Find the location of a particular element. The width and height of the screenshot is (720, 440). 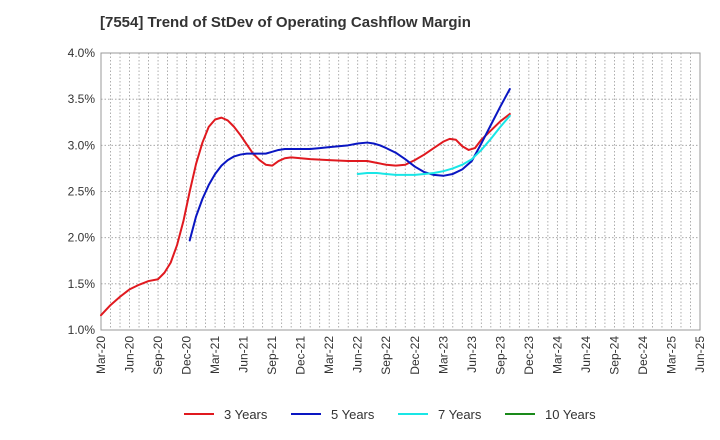

x-tick-label: Jun-22 is located at coordinates (358, 354).